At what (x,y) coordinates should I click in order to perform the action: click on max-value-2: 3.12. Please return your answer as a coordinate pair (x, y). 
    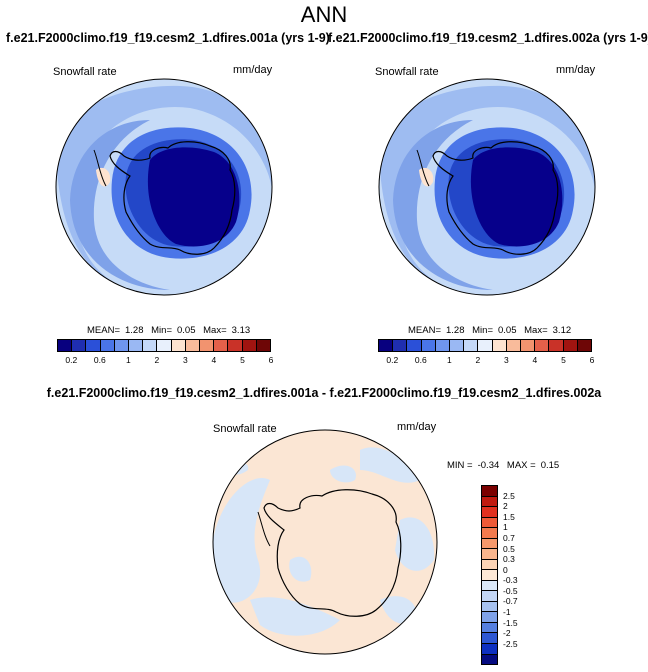
    Looking at the image, I should click on (562, 330).